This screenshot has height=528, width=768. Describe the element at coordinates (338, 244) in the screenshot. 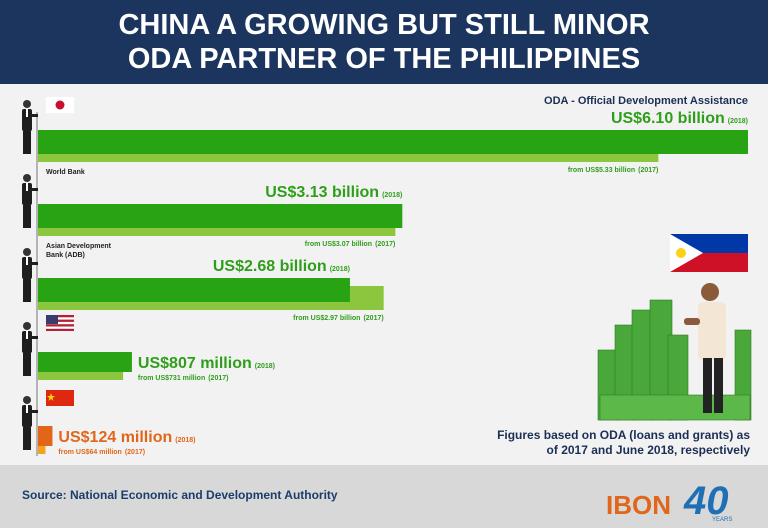

I see `value-label-text: from US$3.07 billion` at that location.